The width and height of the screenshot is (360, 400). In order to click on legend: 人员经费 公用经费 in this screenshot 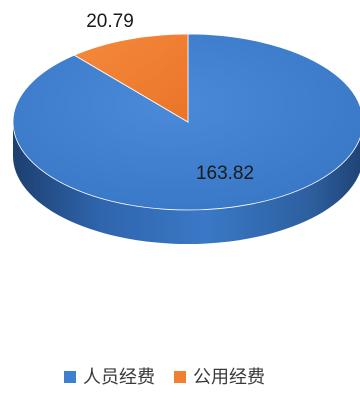, I will do `click(164, 377)`.